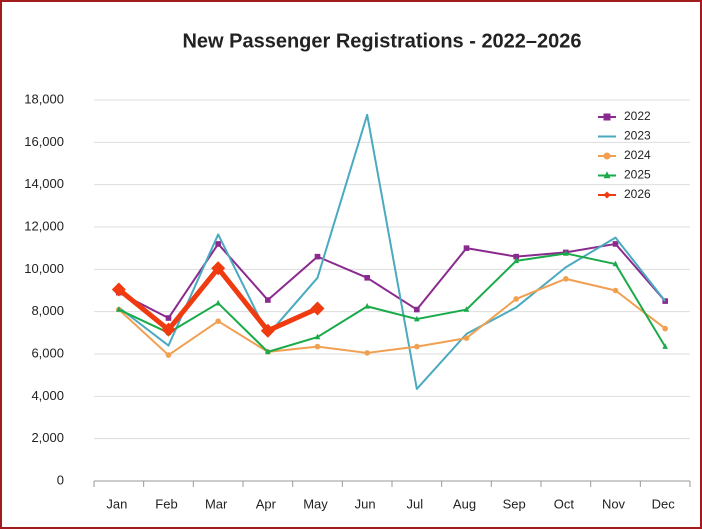 The width and height of the screenshot is (702, 529). Describe the element at coordinates (47, 395) in the screenshot. I see `y-tick-label: 4,000` at that location.